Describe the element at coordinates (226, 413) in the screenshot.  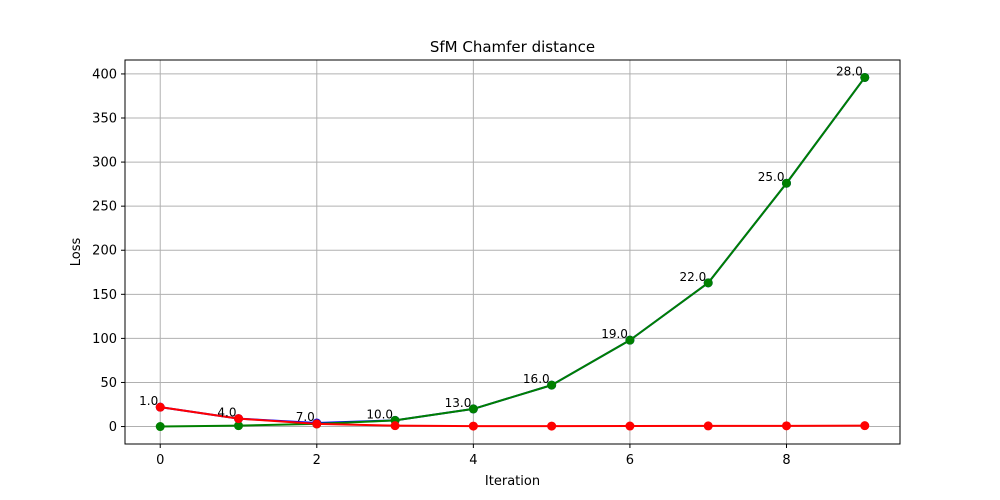
I see `data-label: 4.0` at that location.